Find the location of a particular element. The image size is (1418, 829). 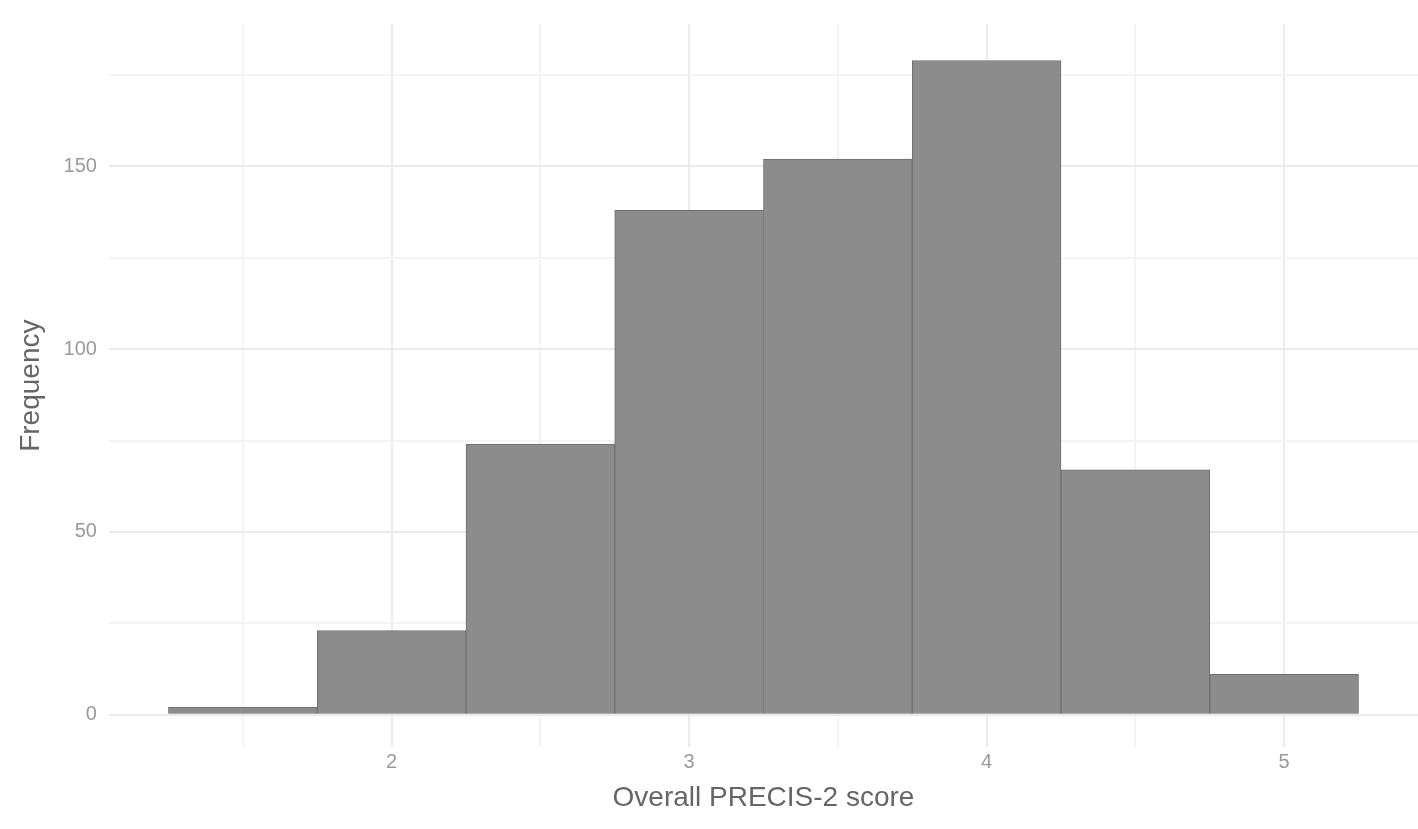

x-tick-label: 3 is located at coordinates (689, 760).